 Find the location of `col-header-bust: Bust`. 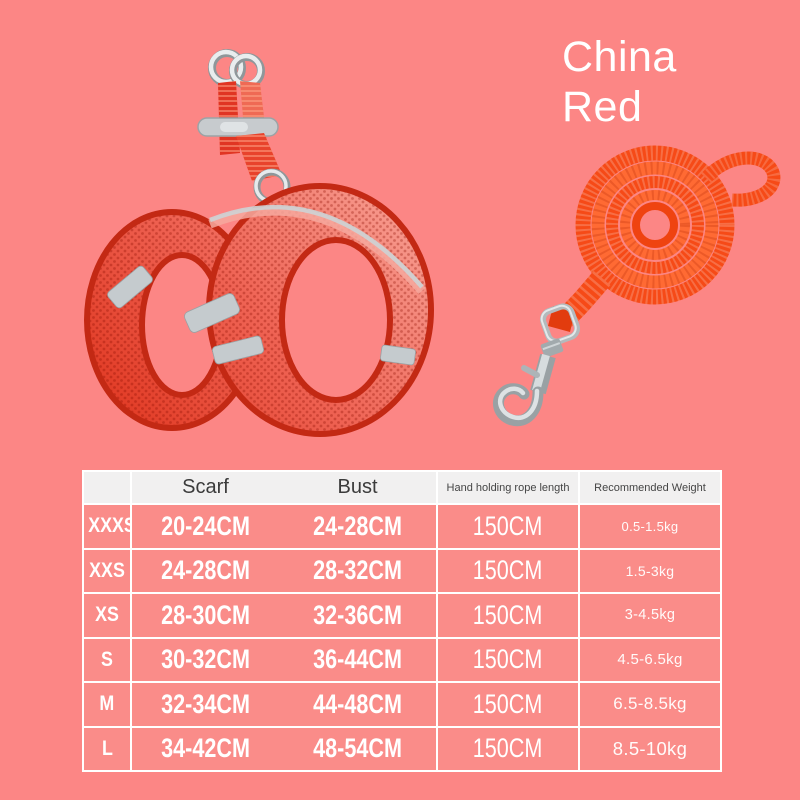

col-header-bust: Bust is located at coordinates (358, 487).